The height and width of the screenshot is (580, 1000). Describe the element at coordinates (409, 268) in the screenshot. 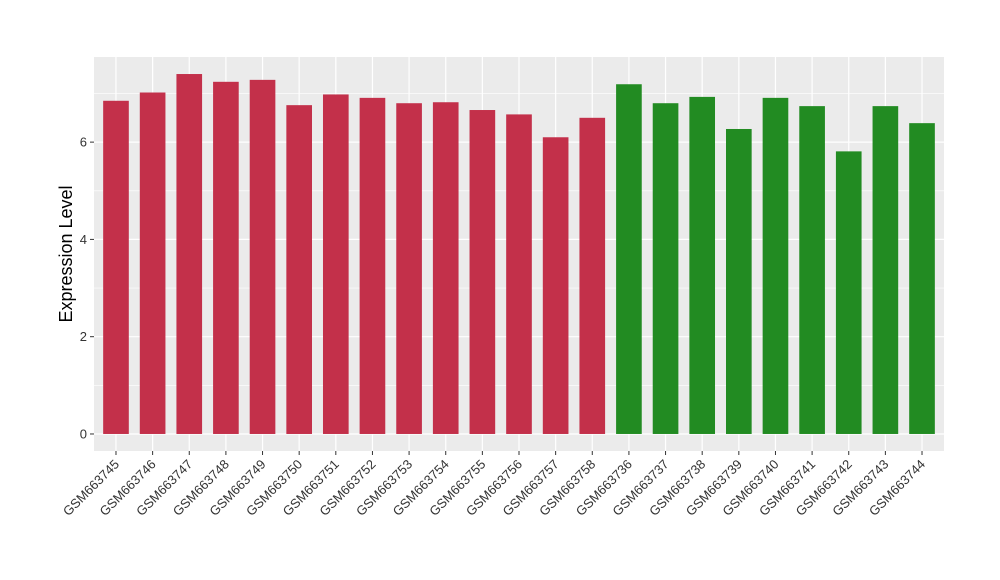

I see `bar-GSM663753` at that location.